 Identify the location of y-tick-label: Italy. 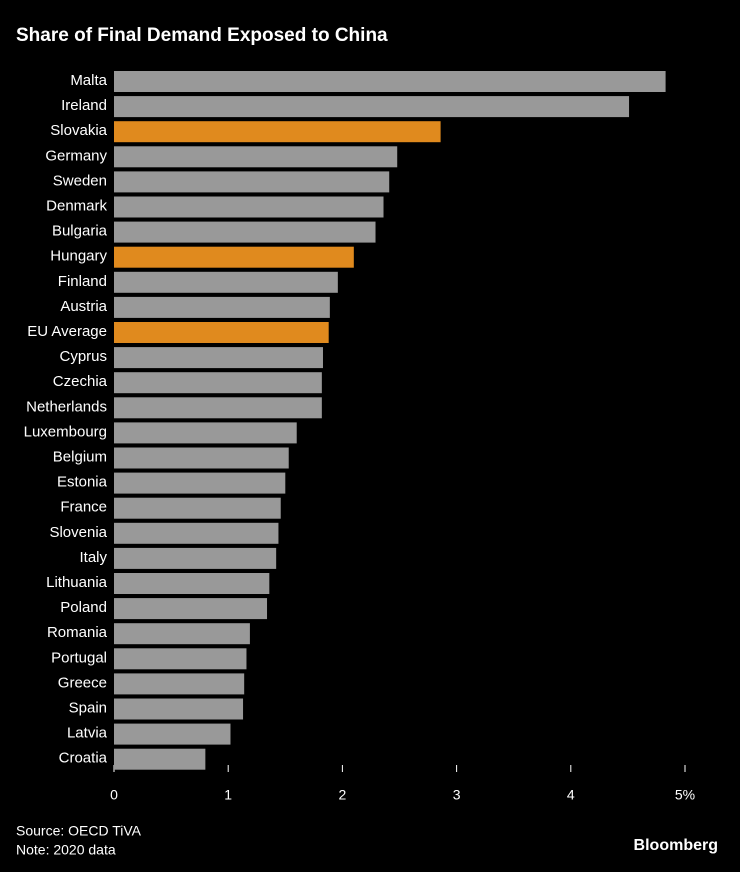
(93, 557).